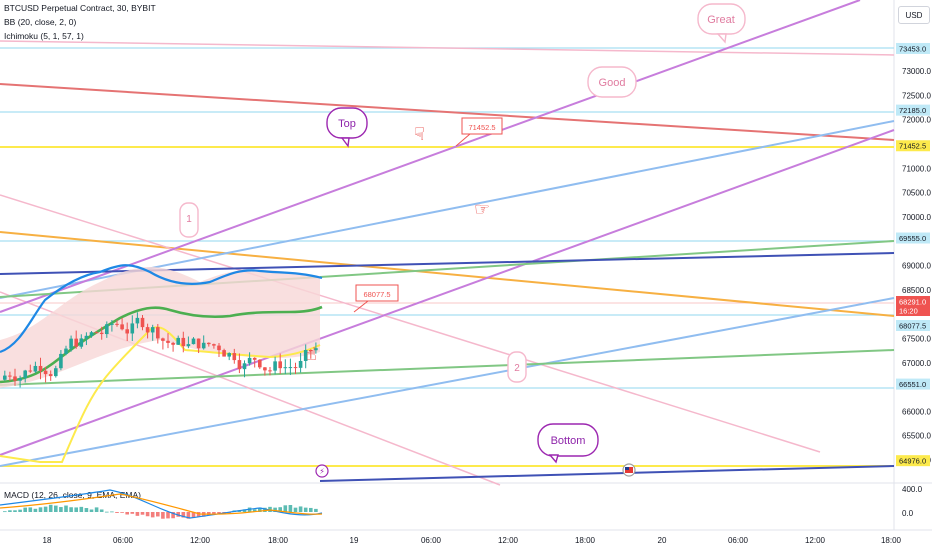  Describe the element at coordinates (908, 513) in the screenshot. I see `macd-tick-label: 0.0` at that location.